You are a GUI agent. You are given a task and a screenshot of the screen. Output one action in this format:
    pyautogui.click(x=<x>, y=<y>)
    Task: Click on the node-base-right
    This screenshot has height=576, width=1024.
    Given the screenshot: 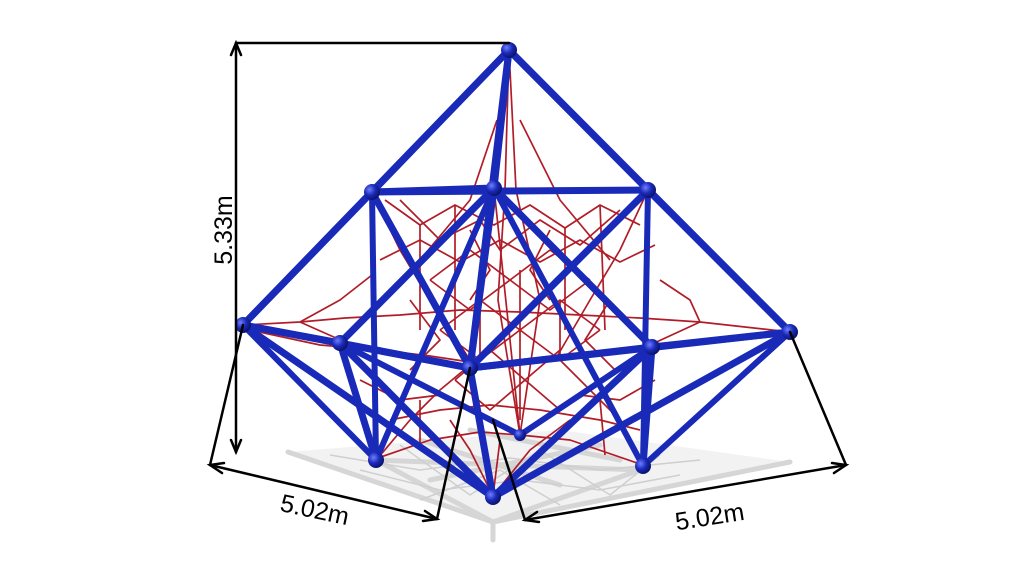 What is the action you would take?
    pyautogui.click(x=643, y=466)
    